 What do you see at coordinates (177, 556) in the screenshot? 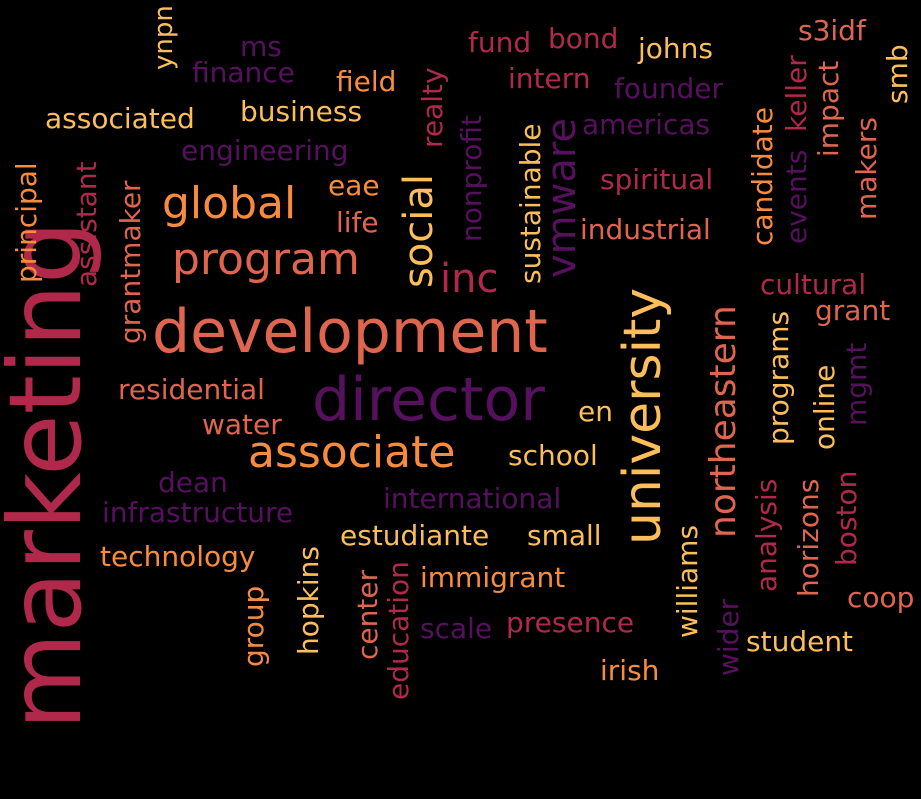
I see `word-technology: technology` at bounding box center [177, 556].